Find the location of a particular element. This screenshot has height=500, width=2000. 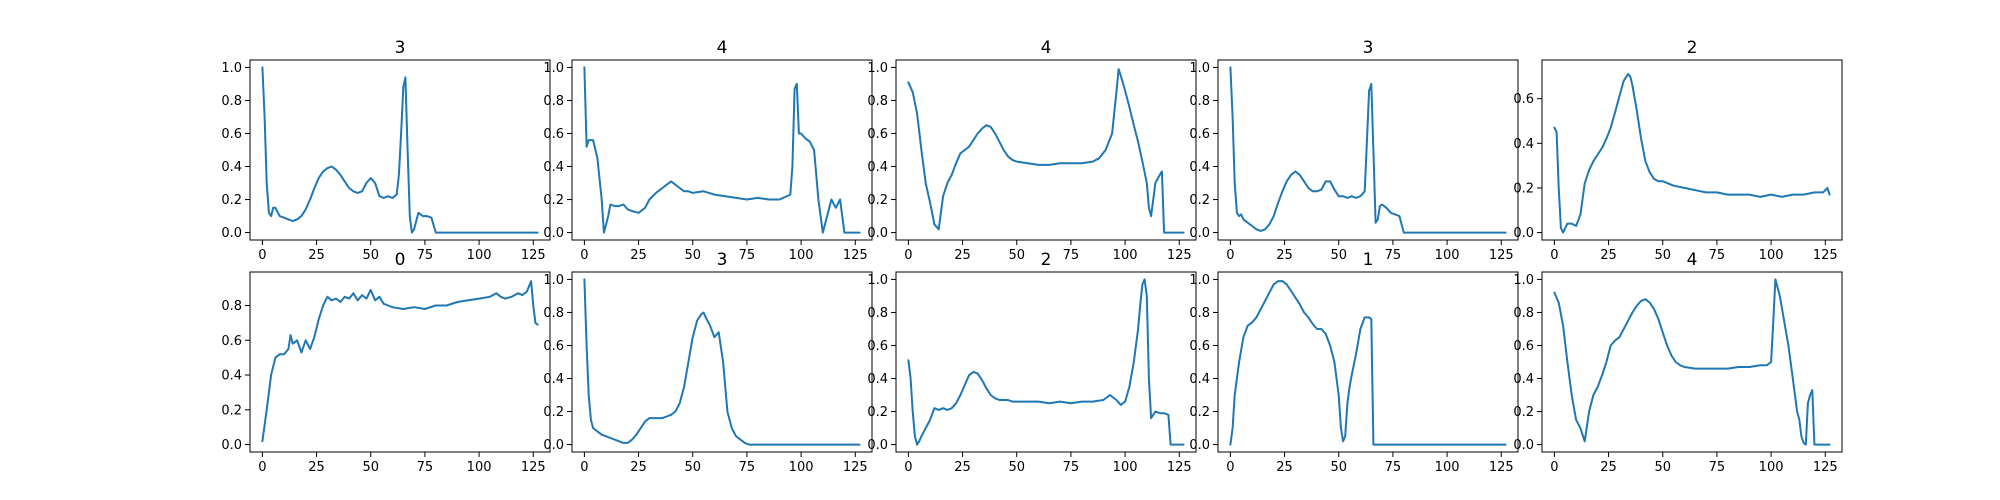

subplot-9: 1 0 25 50 75 100 125 0.0 0.2 0.4 0.6 0.8 1.0 is located at coordinates (1354, 362).